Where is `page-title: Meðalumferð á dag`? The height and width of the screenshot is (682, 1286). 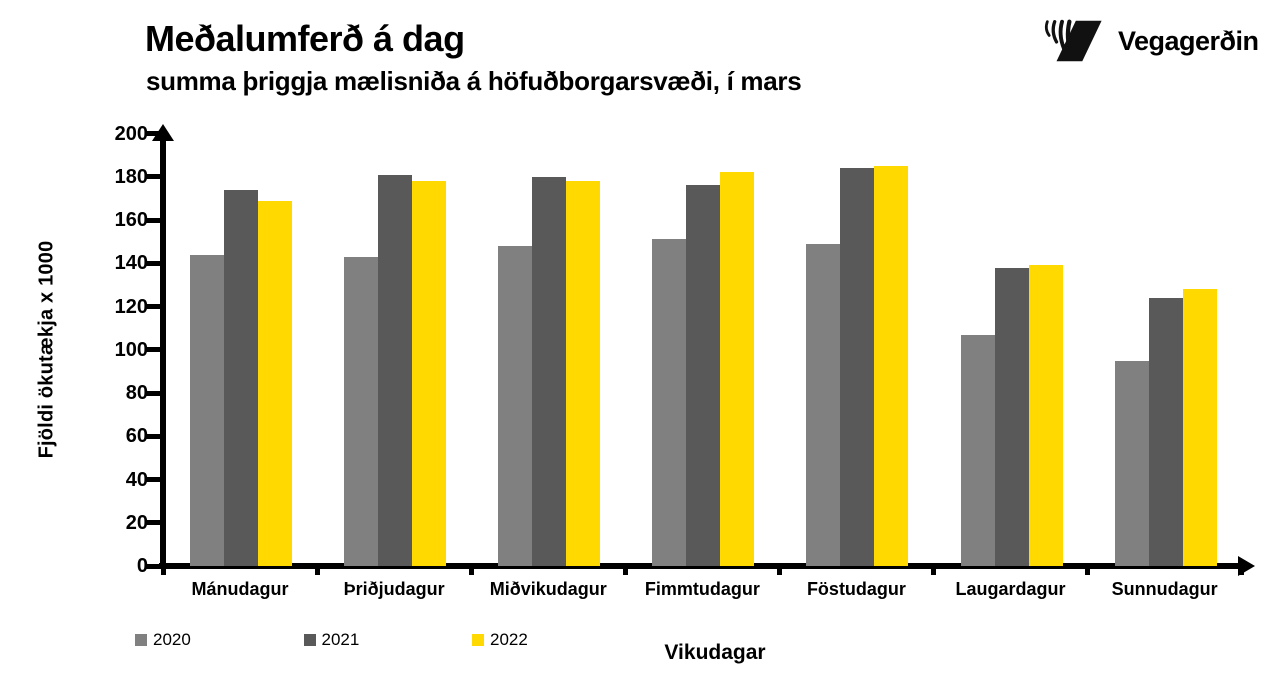 page-title: Meðalumferð á dag is located at coordinates (305, 38).